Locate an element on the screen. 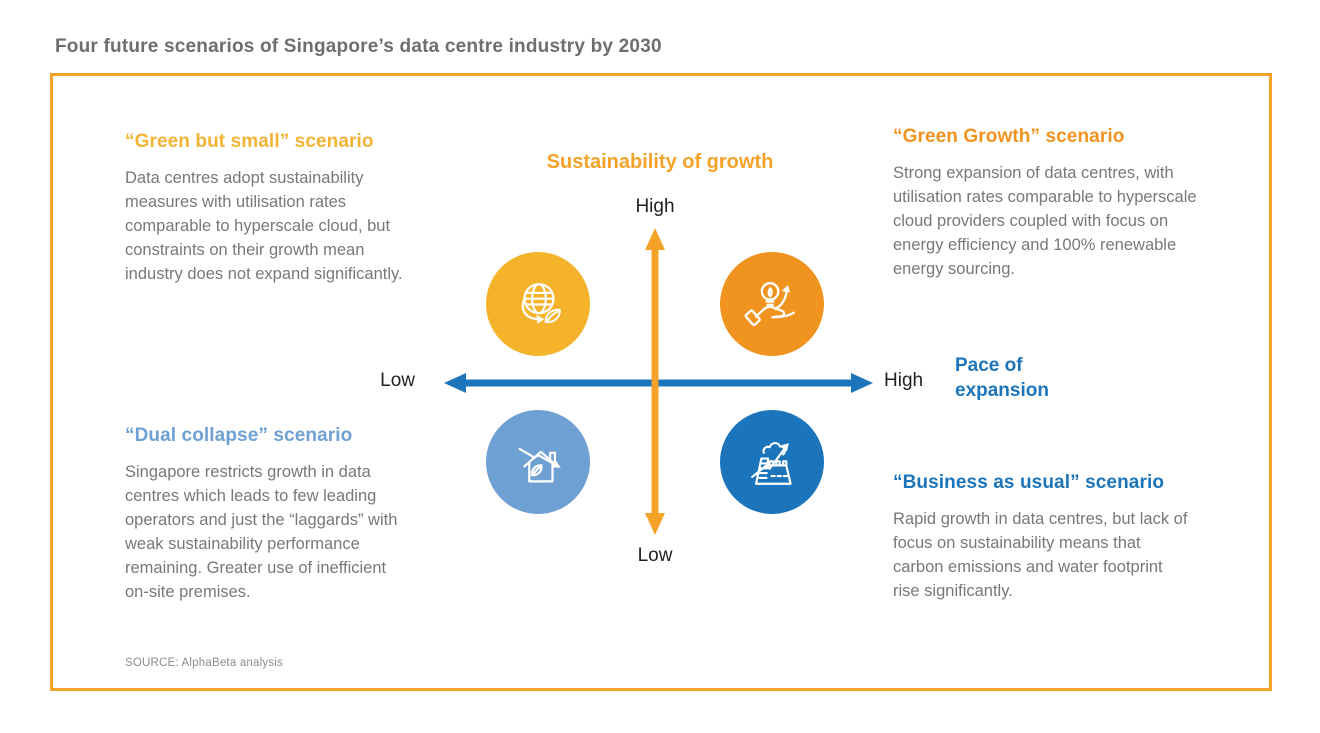 Image resolution: width=1320 pixels, height=733 pixels. scenario-title: “Green but small” scenario is located at coordinates (249, 141).